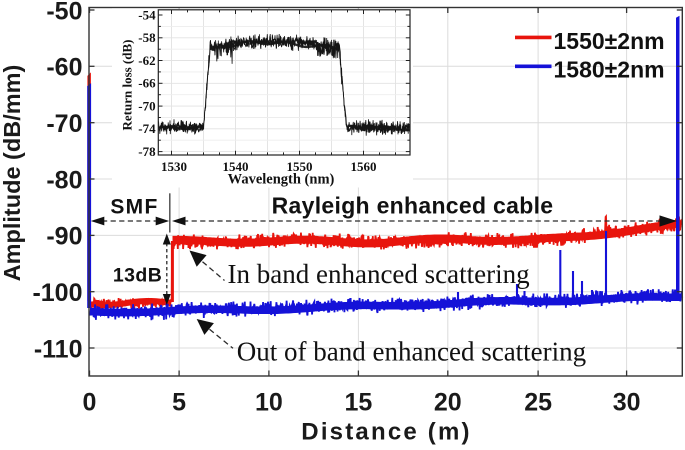 Image resolution: width=685 pixels, height=450 pixels. What do you see at coordinates (386, 432) in the screenshot?
I see `svg-text: Distance (m)` at bounding box center [386, 432].